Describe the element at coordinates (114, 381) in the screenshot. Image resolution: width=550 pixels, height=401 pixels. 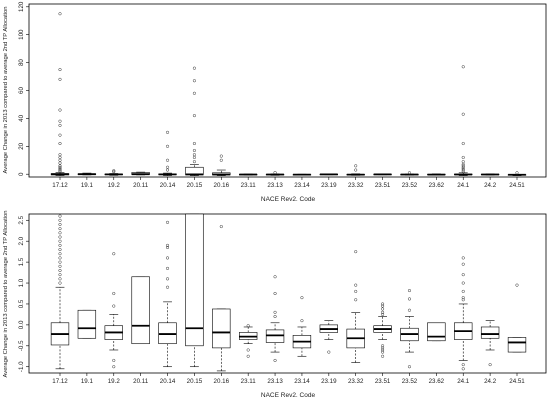
I see `x-tick-label: 19.2` at that location.